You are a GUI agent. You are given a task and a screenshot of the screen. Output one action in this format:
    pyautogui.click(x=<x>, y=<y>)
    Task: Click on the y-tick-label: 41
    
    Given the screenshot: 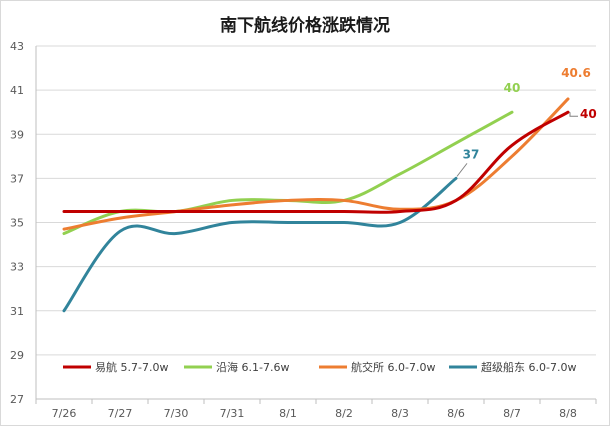 What is the action you would take?
    pyautogui.click(x=17, y=90)
    